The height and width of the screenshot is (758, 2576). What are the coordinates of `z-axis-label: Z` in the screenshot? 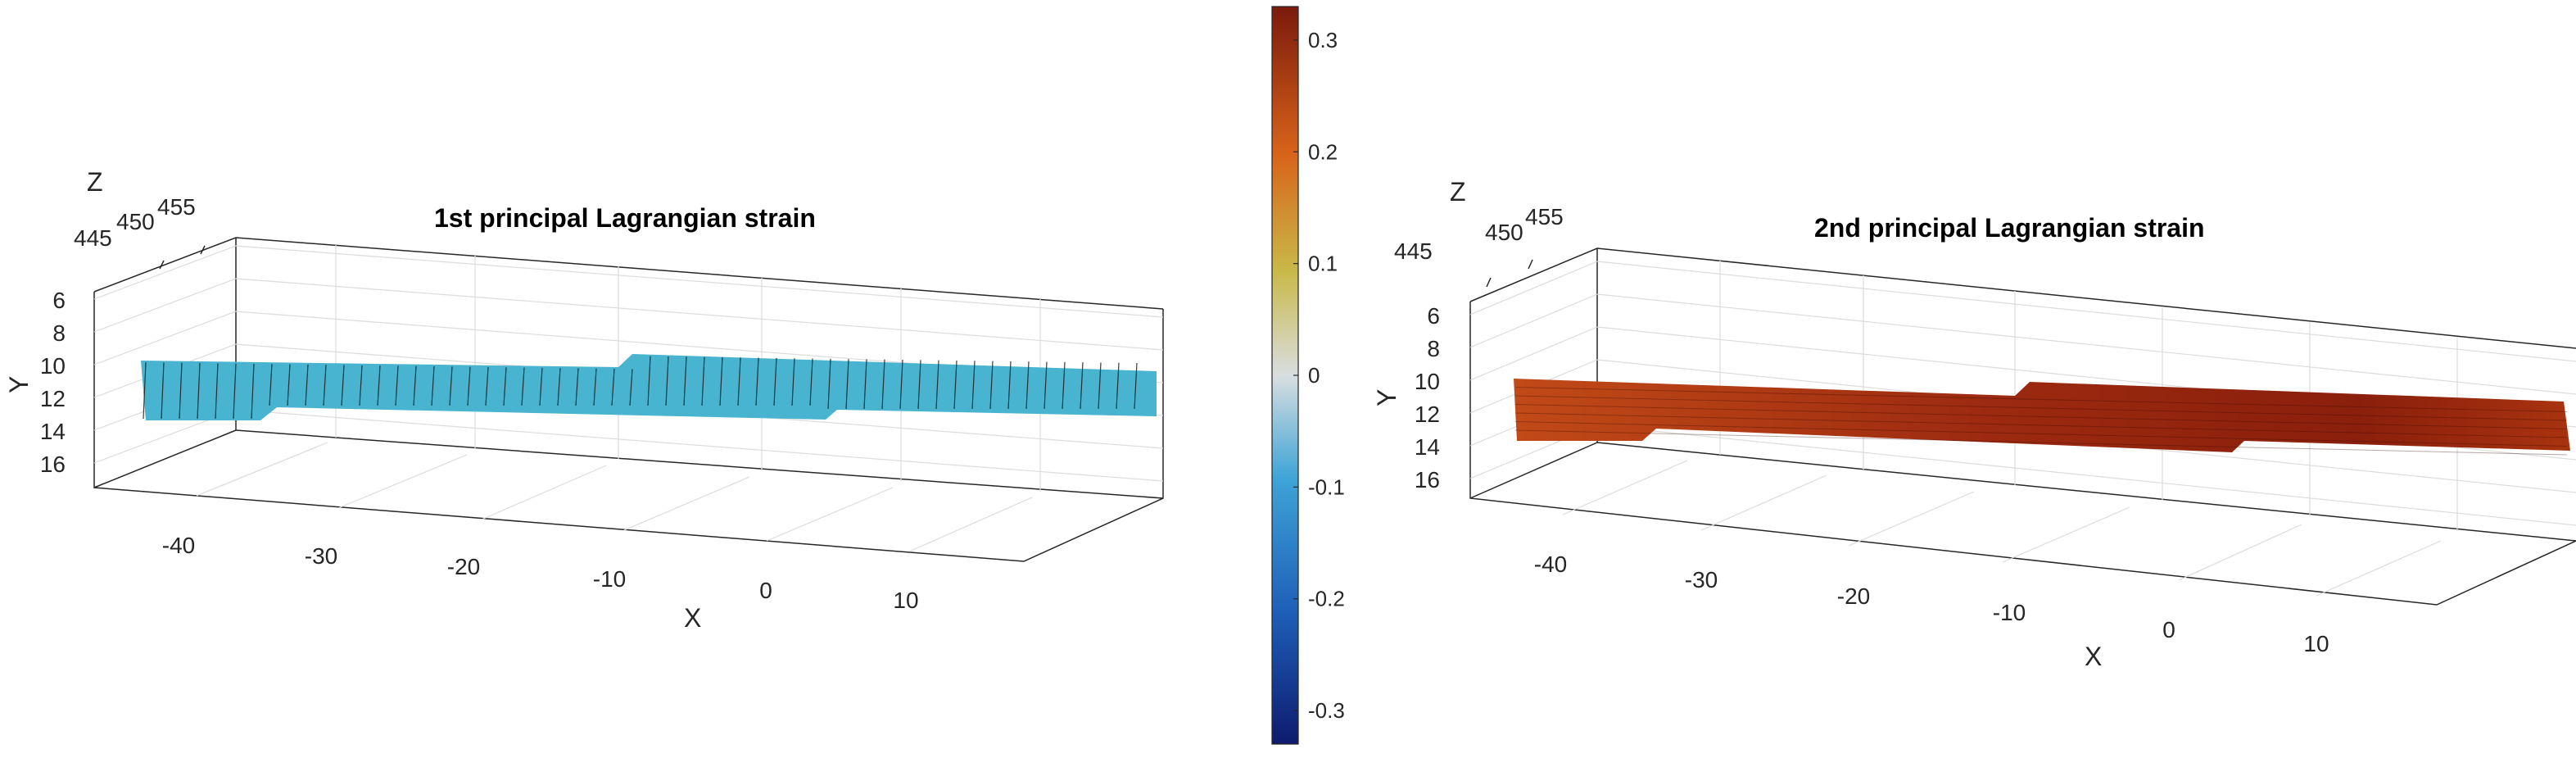 It's located at (95, 182).